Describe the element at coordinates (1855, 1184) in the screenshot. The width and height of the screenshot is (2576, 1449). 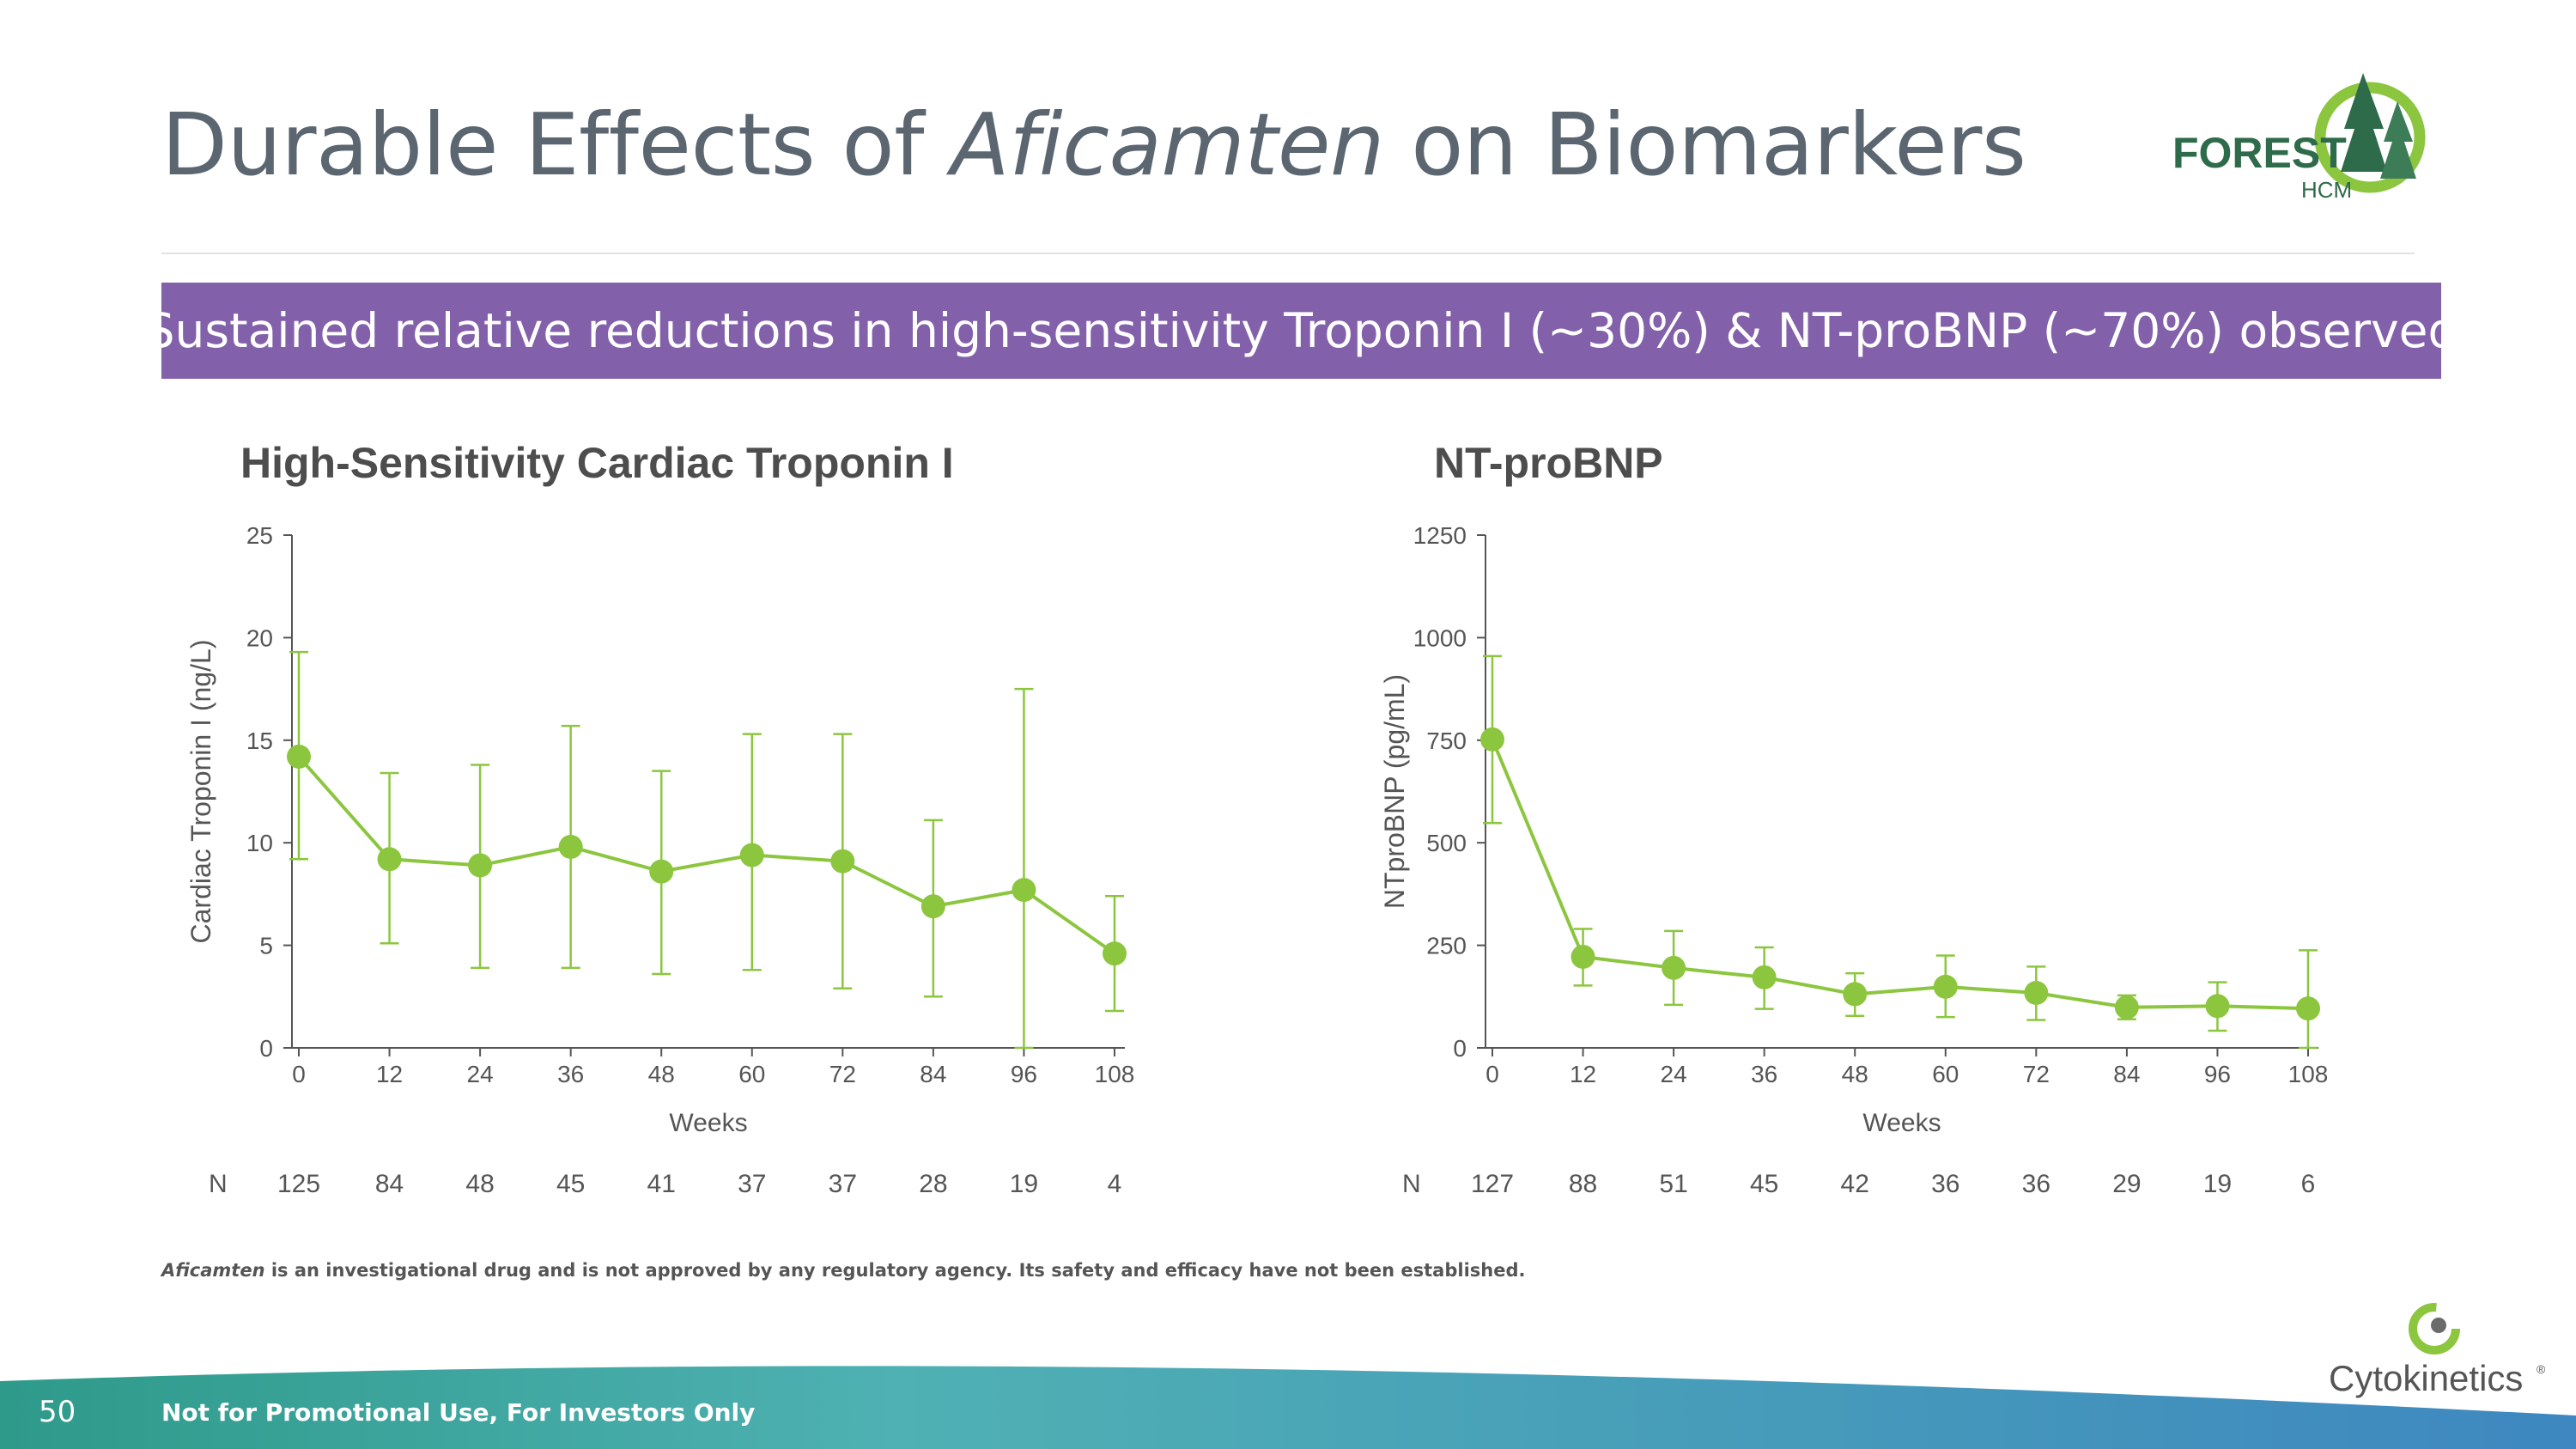
I see `ntprobnp-n-value: 42` at that location.